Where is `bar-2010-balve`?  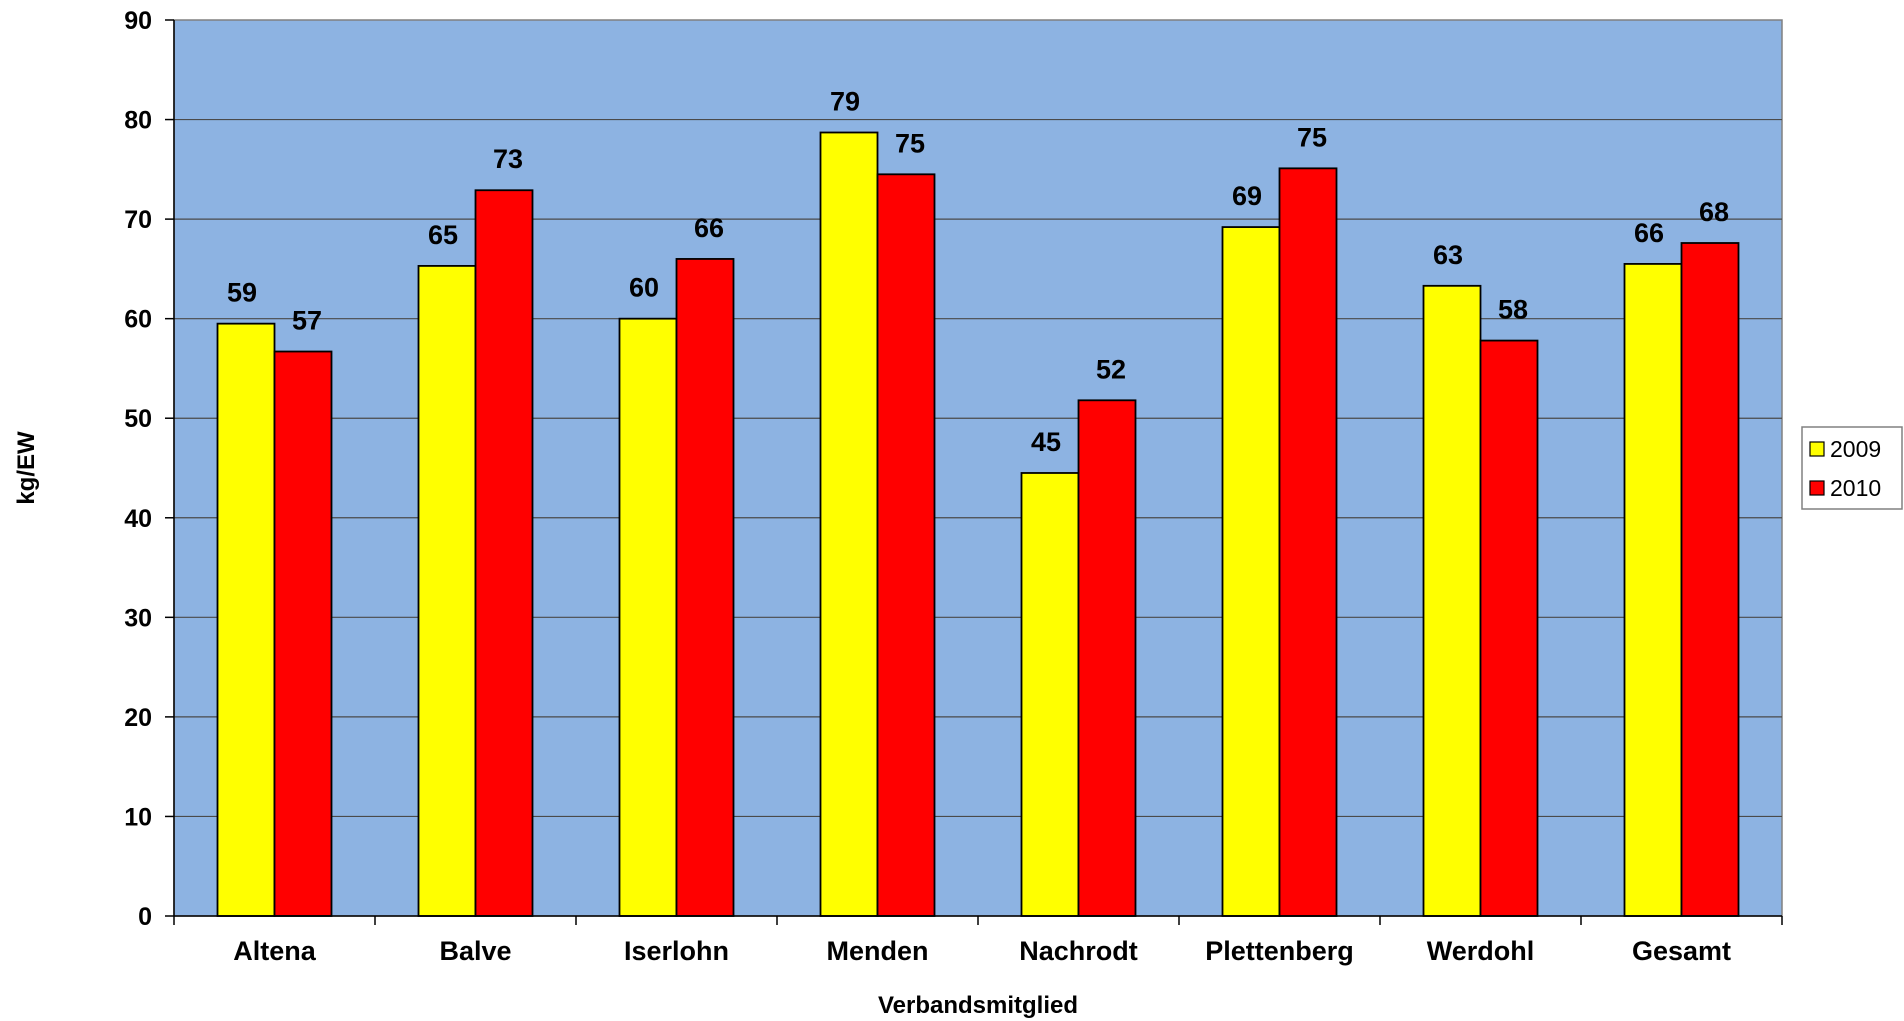 bar-2010-balve is located at coordinates (504, 553).